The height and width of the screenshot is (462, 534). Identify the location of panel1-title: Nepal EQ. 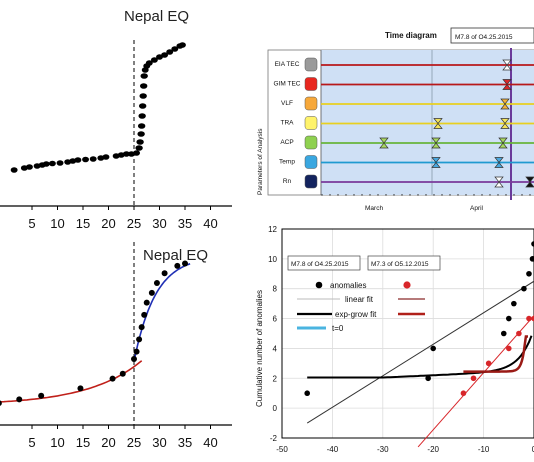
(156, 16).